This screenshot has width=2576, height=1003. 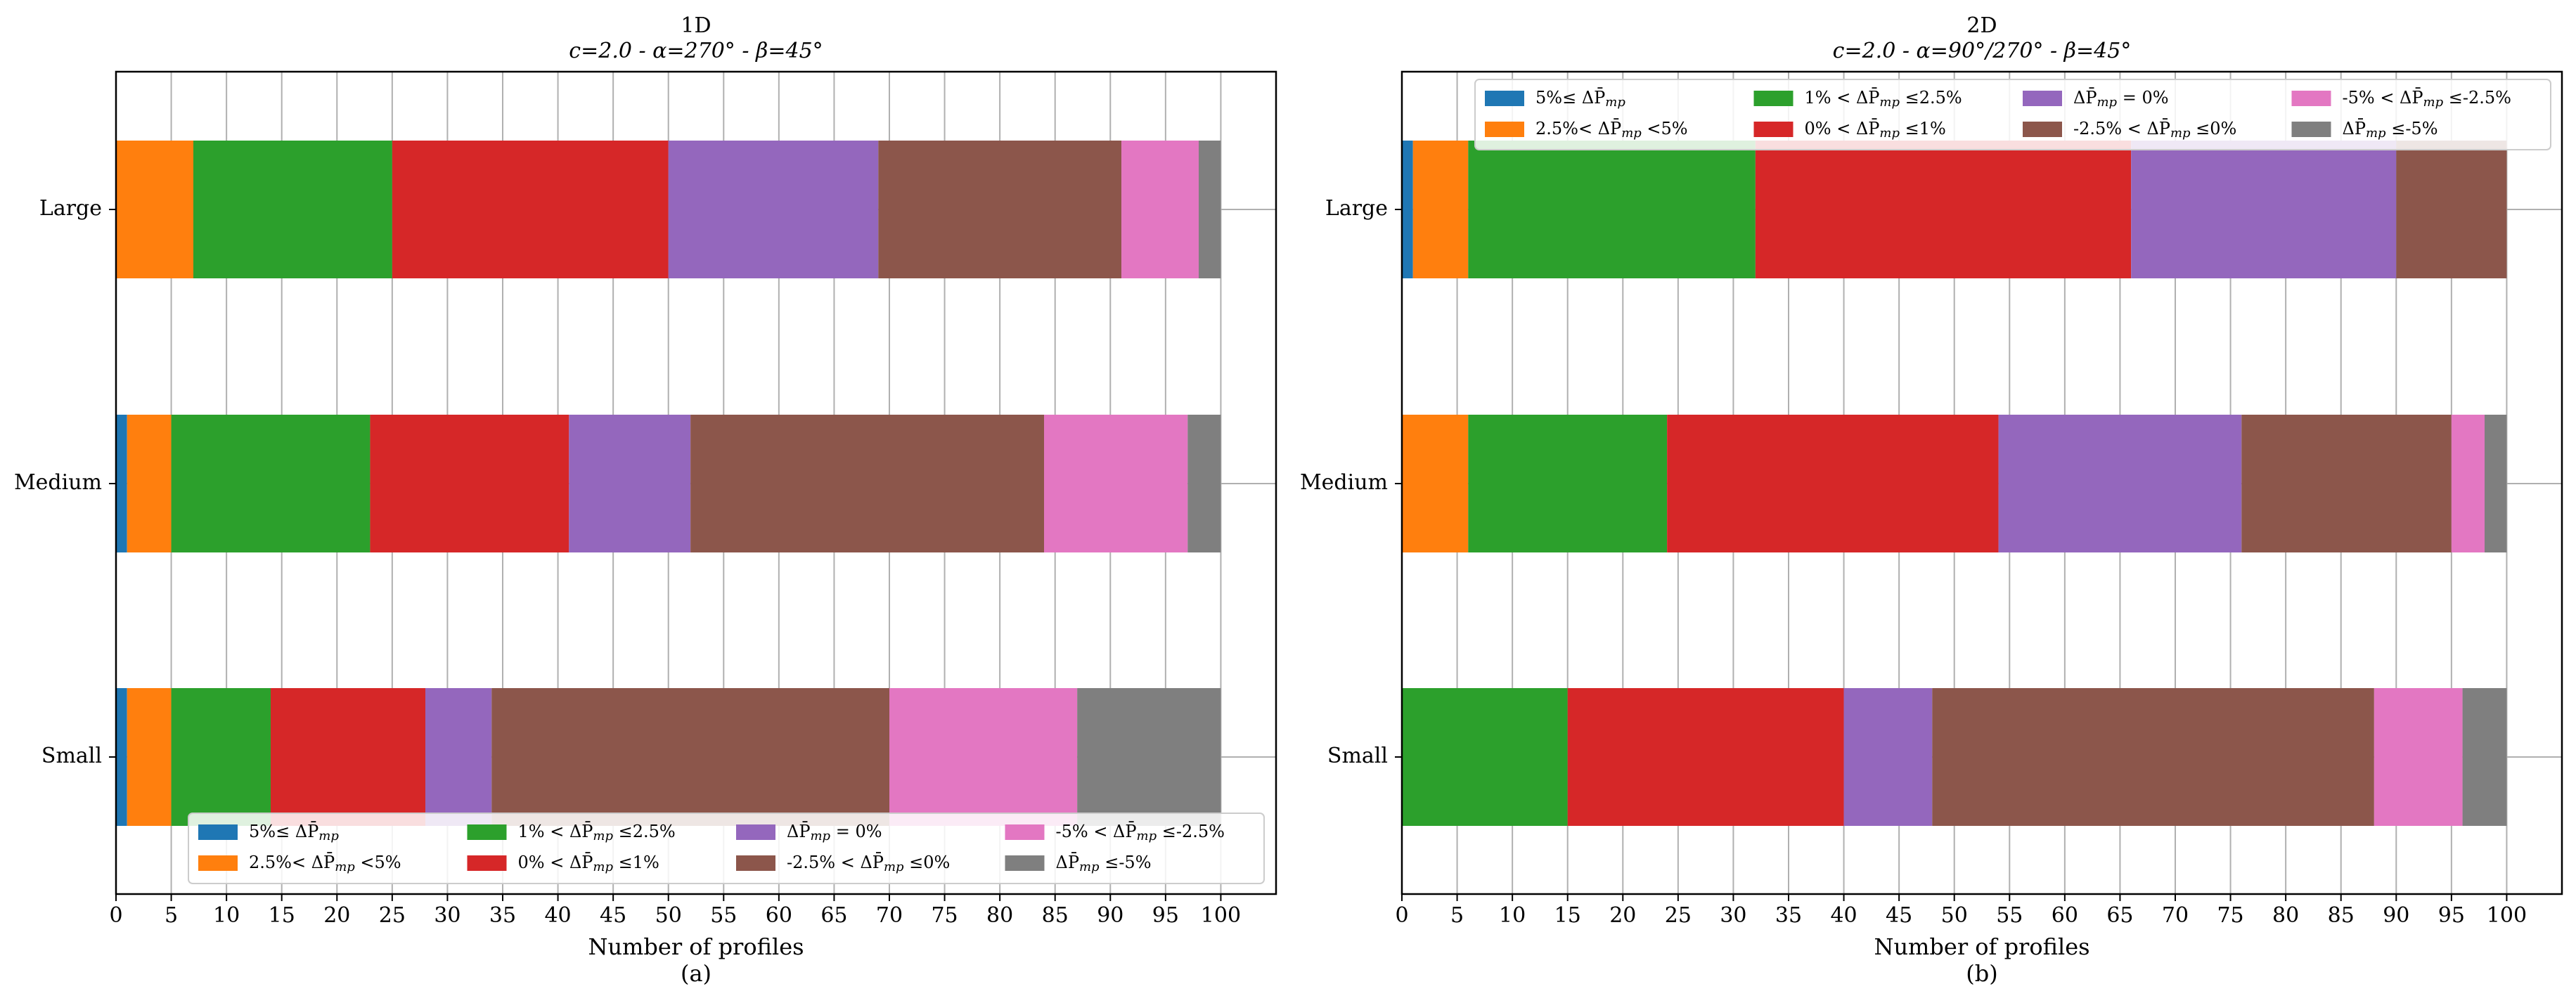 I want to click on y-tick-label: Medium, so click(x=1344, y=482).